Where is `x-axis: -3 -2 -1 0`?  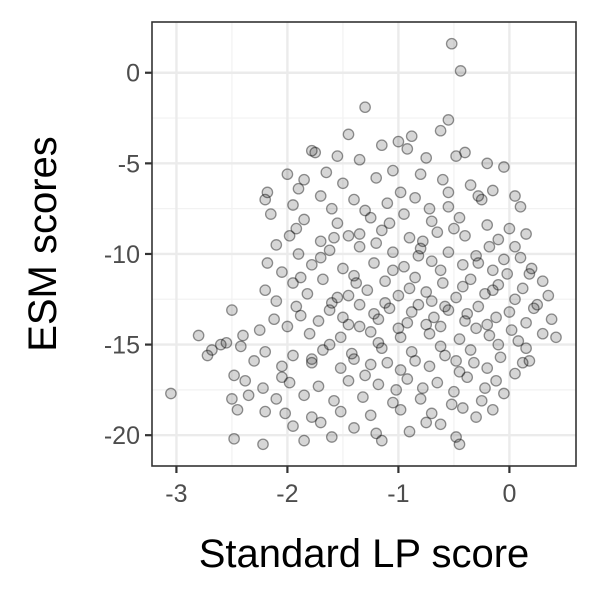
x-axis: -3 -2 -1 0 is located at coordinates (340, 487).